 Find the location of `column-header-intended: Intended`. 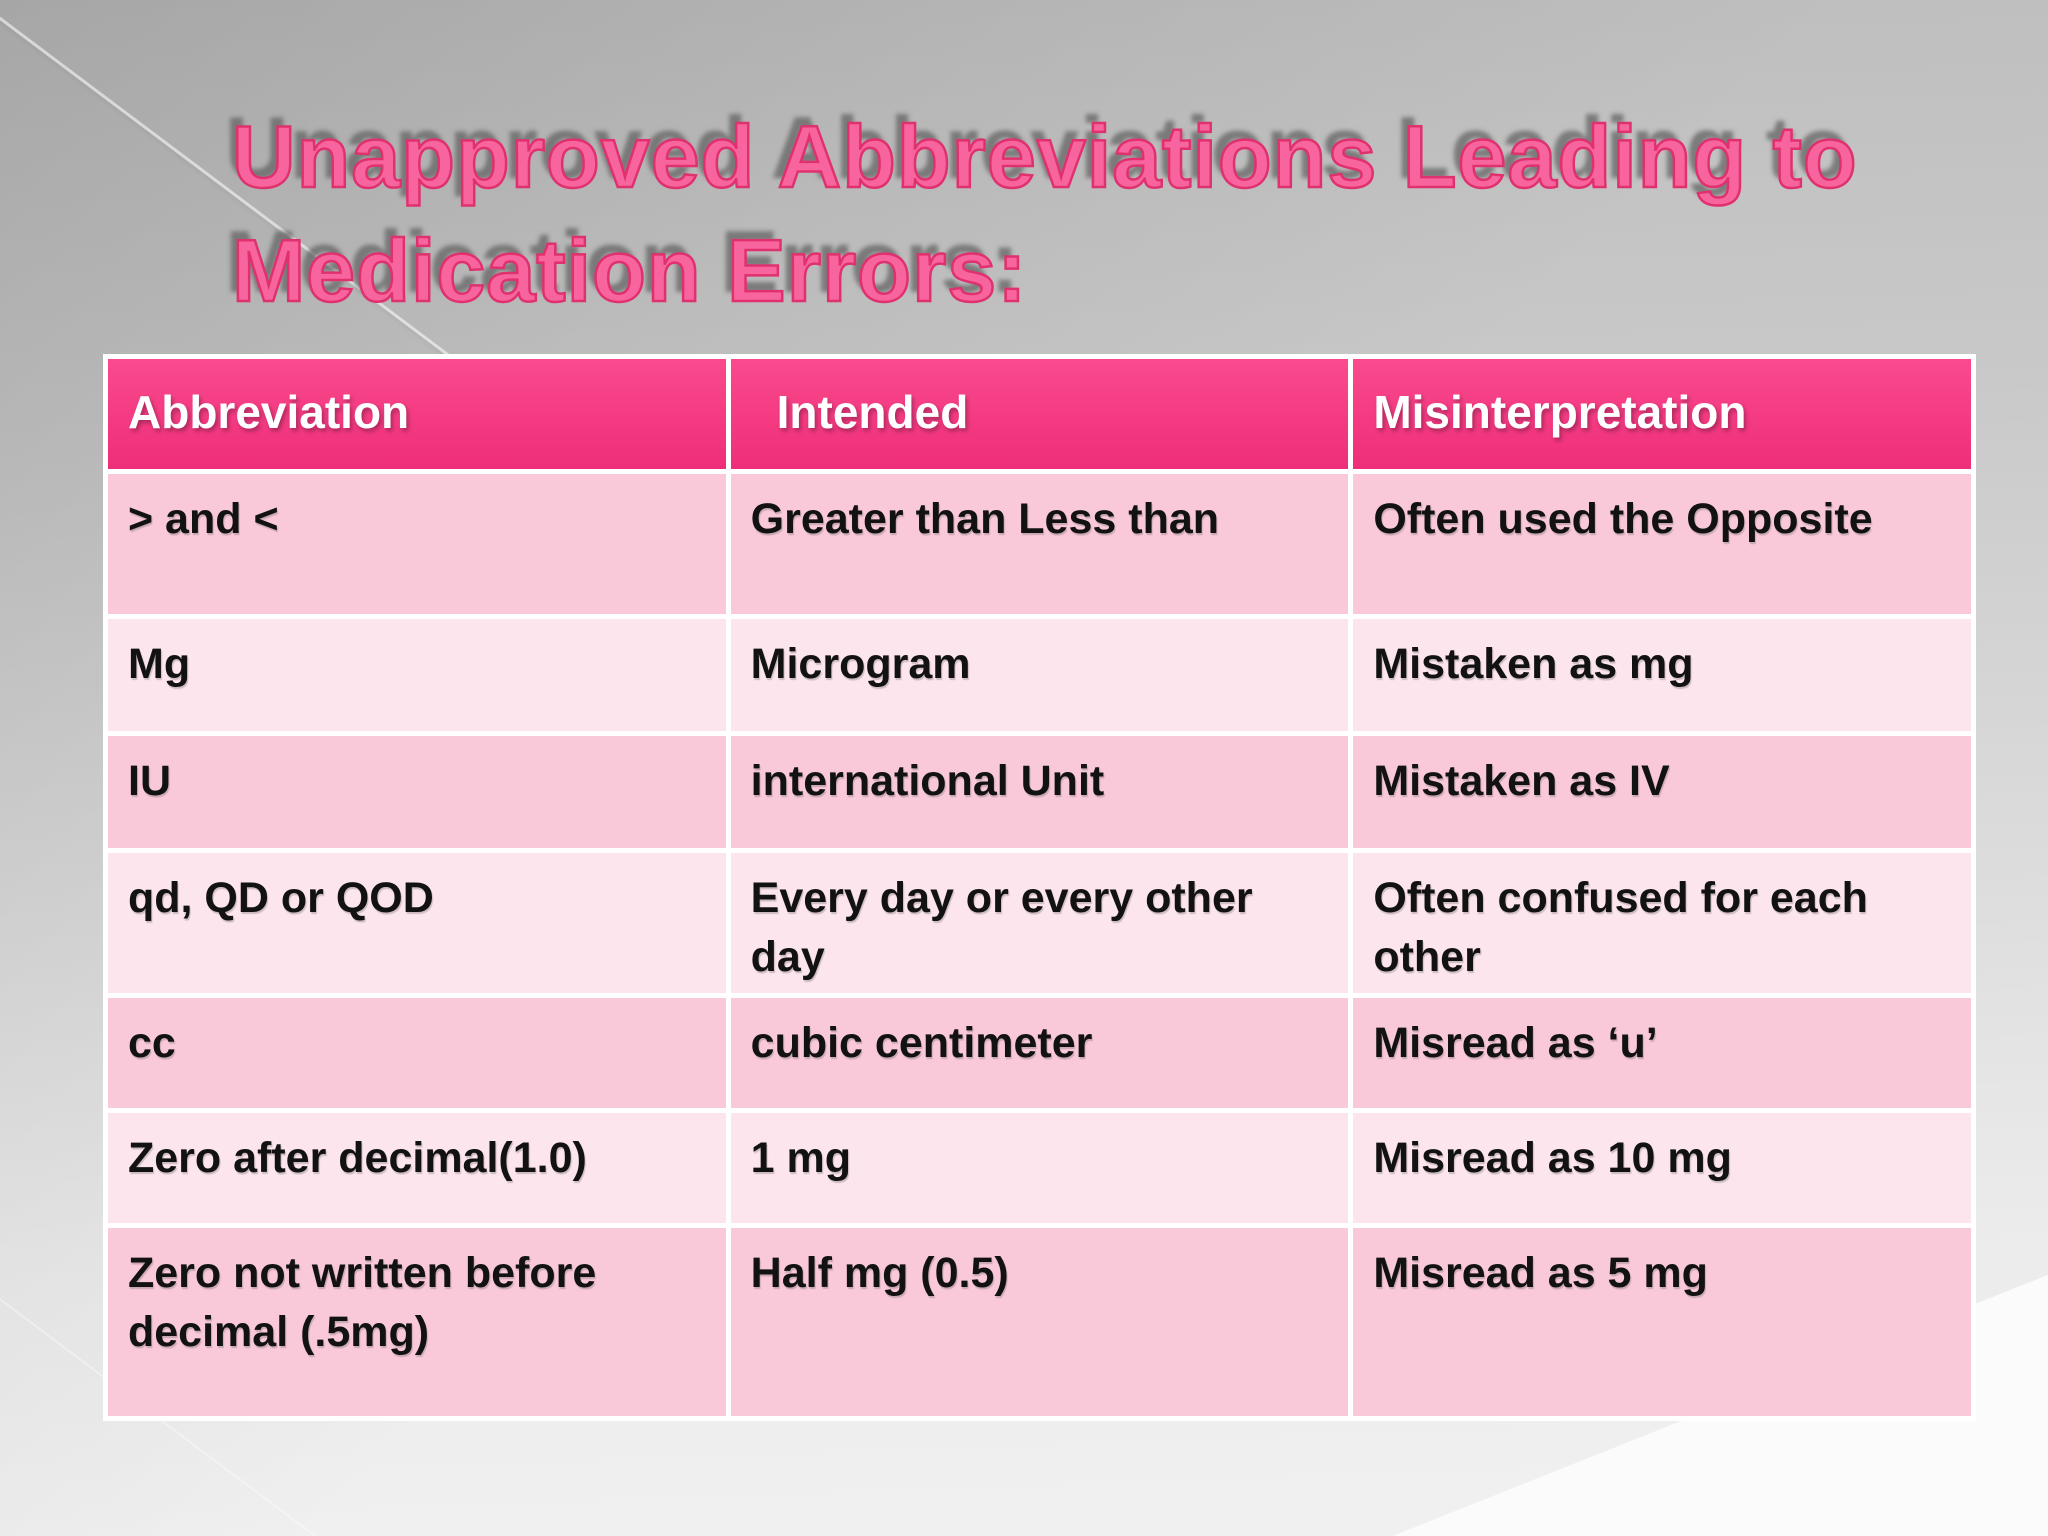

column-header-intended: Intended is located at coordinates (1039, 414).